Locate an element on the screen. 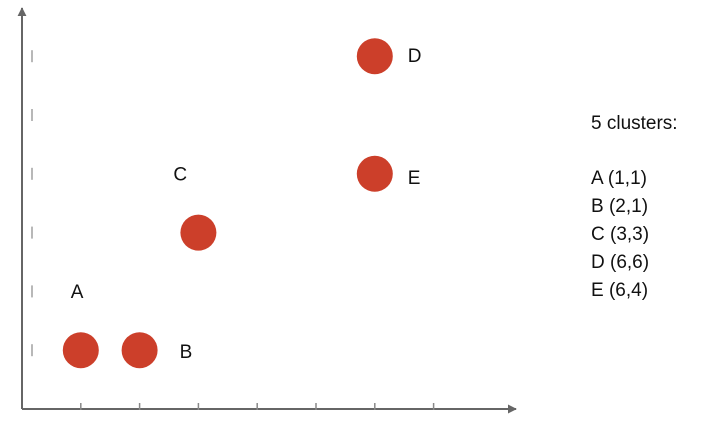 This screenshot has height=431, width=716. x-axis-ticks is located at coordinates (257, 406).